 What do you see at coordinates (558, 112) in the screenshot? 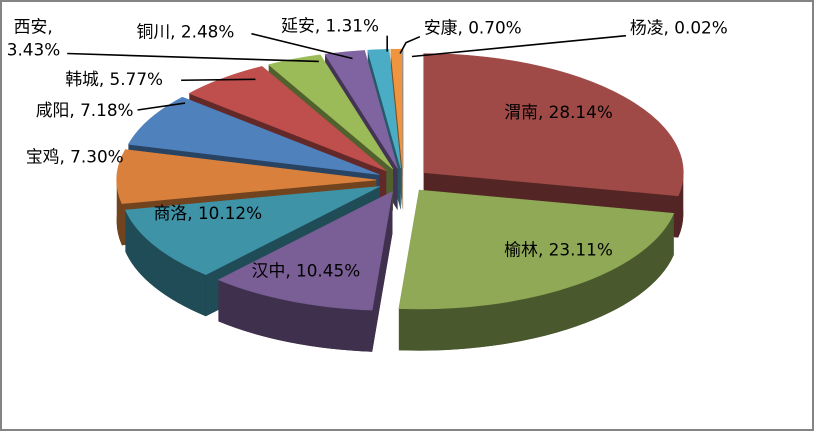
I see `slice-label-weinan: 渭南, 28.14%` at bounding box center [558, 112].